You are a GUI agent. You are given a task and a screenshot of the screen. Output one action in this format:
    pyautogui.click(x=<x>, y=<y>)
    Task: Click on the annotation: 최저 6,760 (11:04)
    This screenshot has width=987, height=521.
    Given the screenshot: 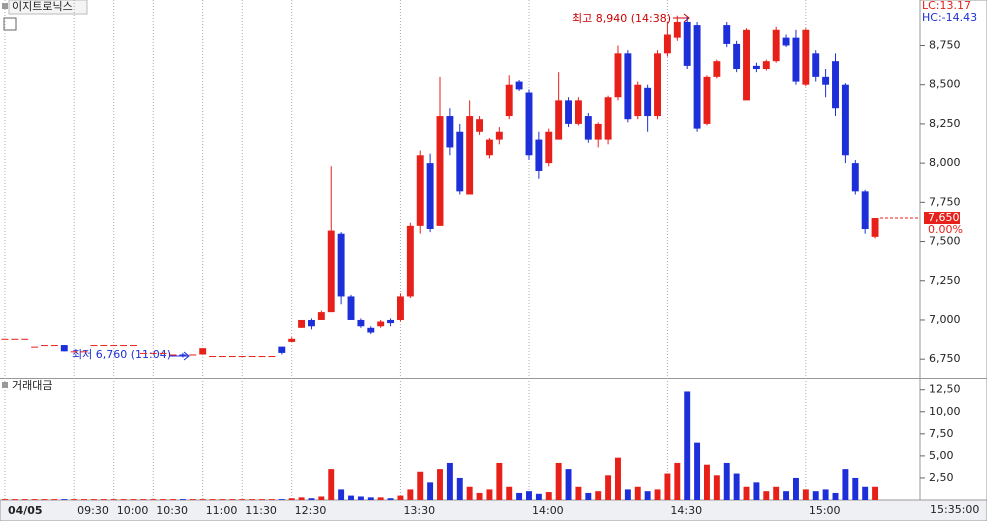 What is the action you would take?
    pyautogui.click(x=121, y=354)
    